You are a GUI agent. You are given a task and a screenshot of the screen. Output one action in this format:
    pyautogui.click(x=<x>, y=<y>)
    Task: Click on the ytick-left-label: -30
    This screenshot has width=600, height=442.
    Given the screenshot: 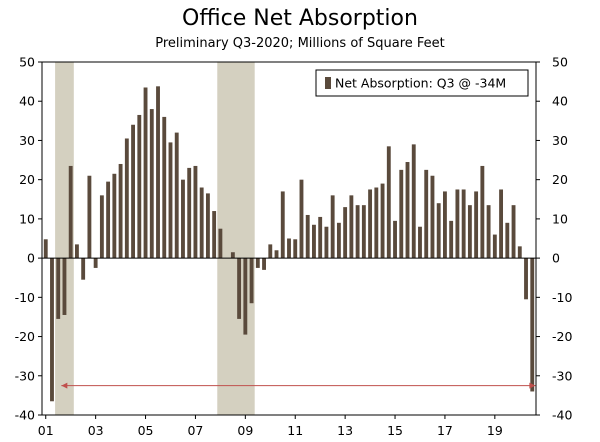 What is the action you would take?
    pyautogui.click(x=25, y=375)
    